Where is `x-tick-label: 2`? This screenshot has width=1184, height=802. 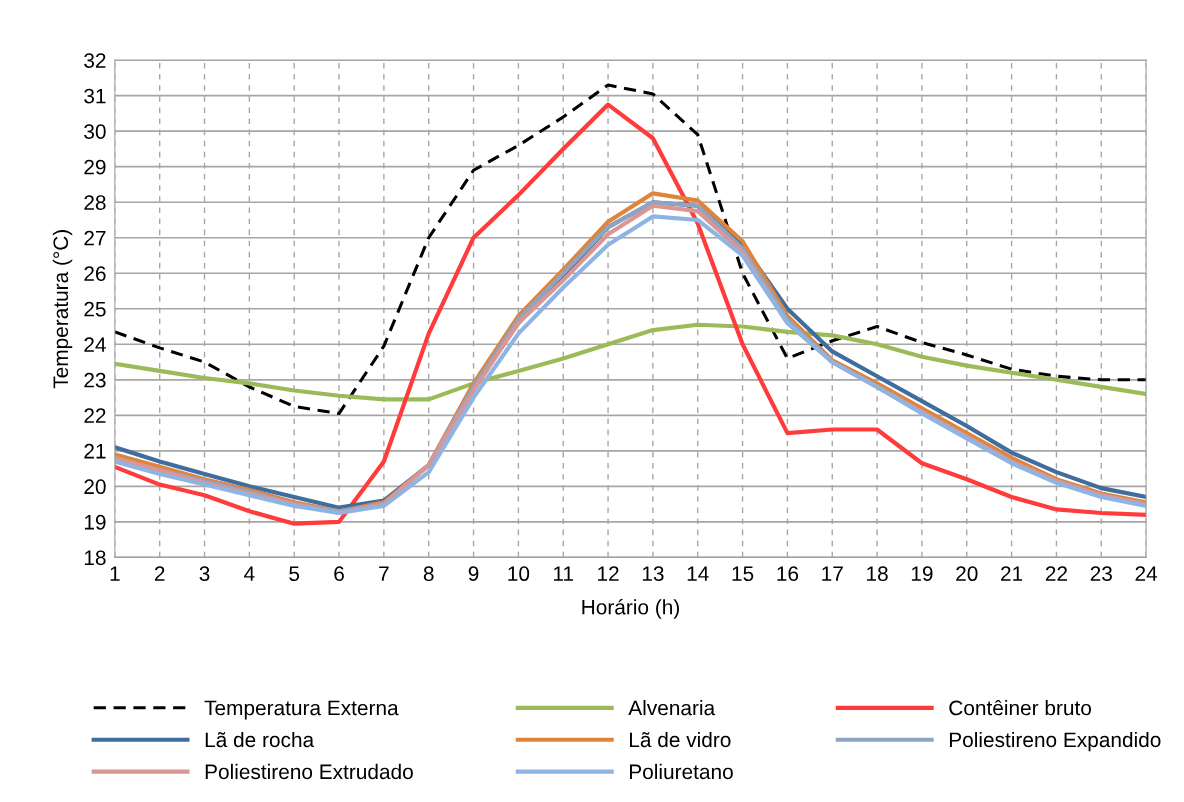 x-tick-label: 2 is located at coordinates (159, 573).